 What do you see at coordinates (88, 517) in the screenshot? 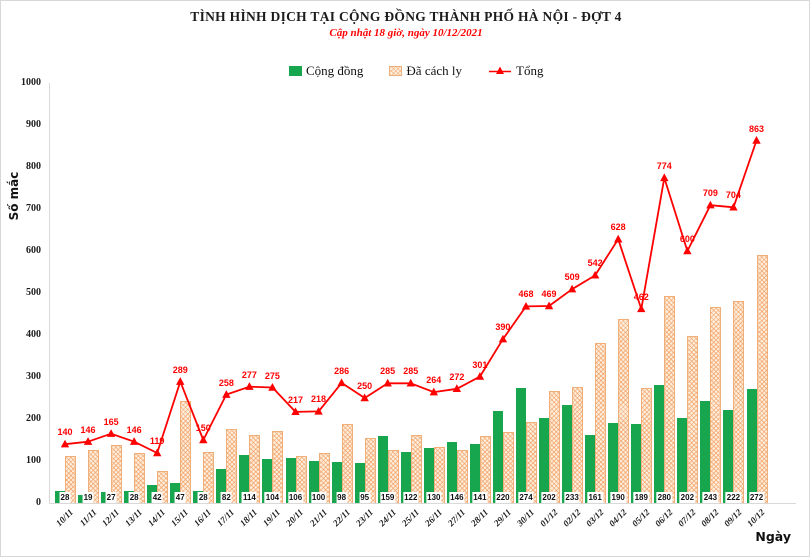
I see `x-axis-tick-label: 11/11` at bounding box center [88, 517].